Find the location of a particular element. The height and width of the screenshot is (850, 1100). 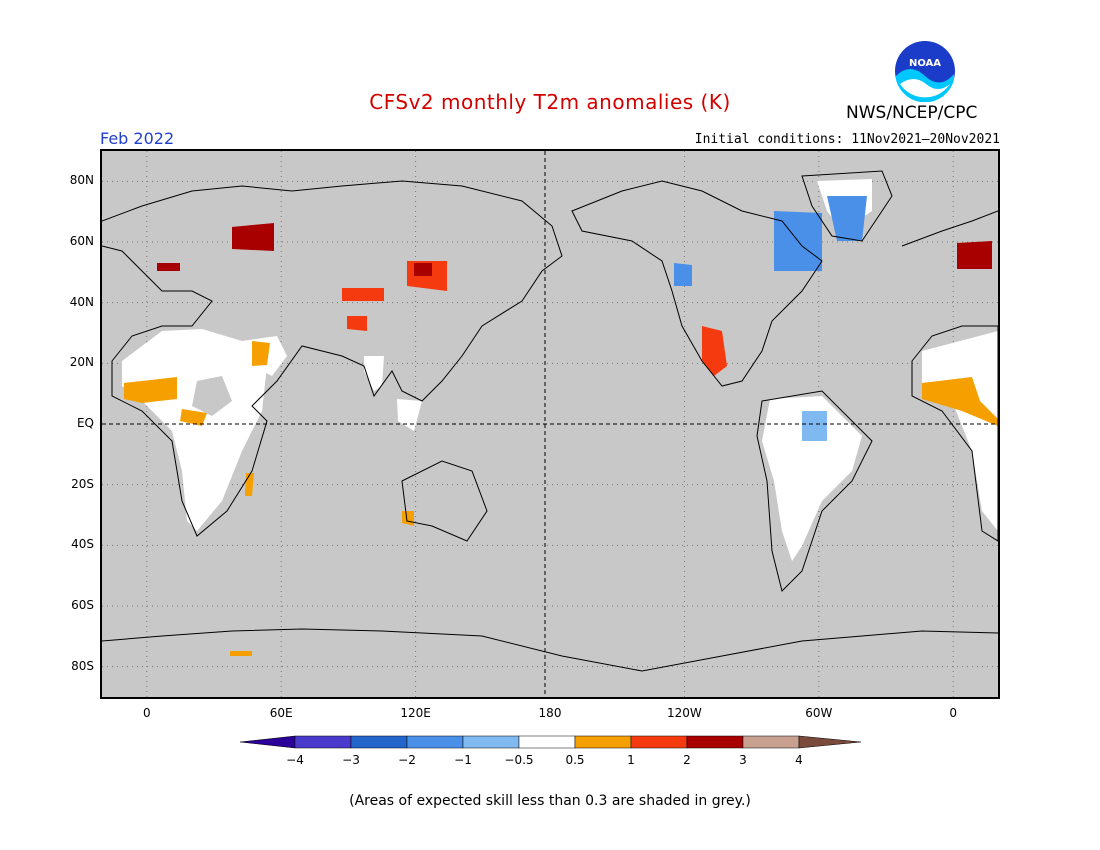

lat-tick-label: 60S is located at coordinates (82, 605).